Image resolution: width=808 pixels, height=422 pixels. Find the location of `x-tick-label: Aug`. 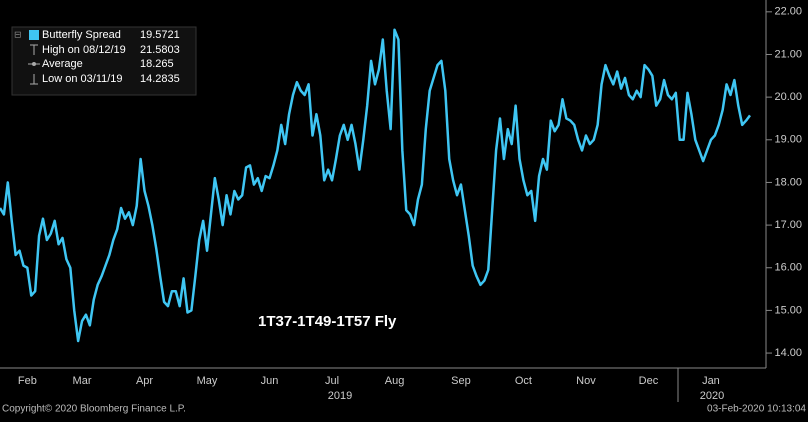

x-tick-label: Aug is located at coordinates (395, 381).